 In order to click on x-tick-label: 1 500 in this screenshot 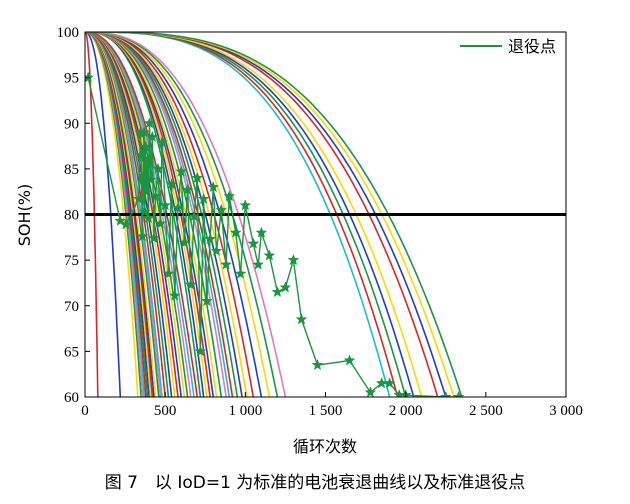, I will do `click(326, 411)`.